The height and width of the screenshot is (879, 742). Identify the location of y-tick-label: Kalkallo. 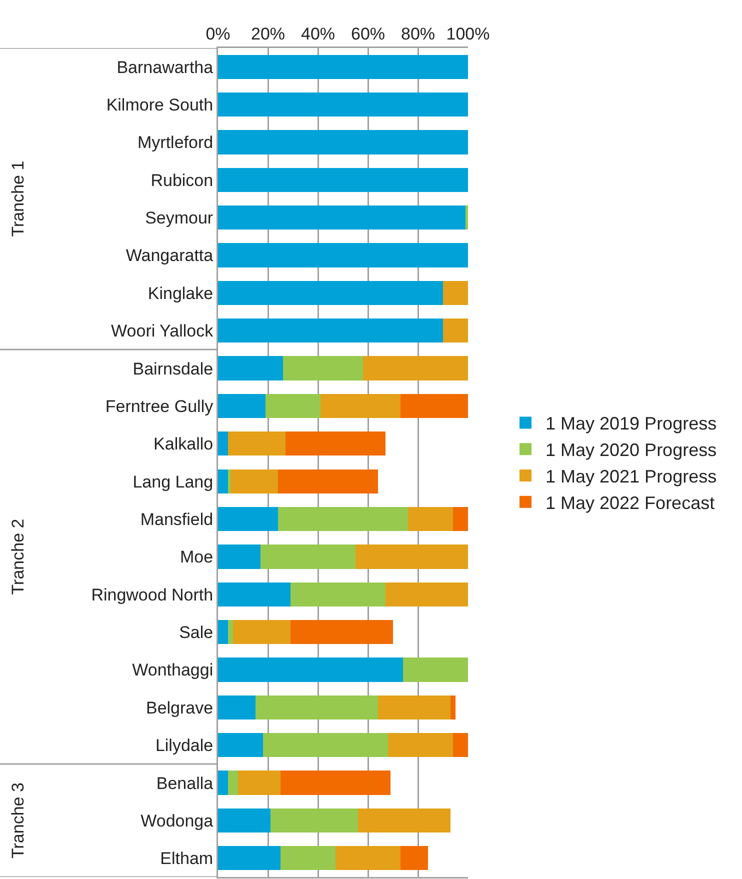
(184, 444).